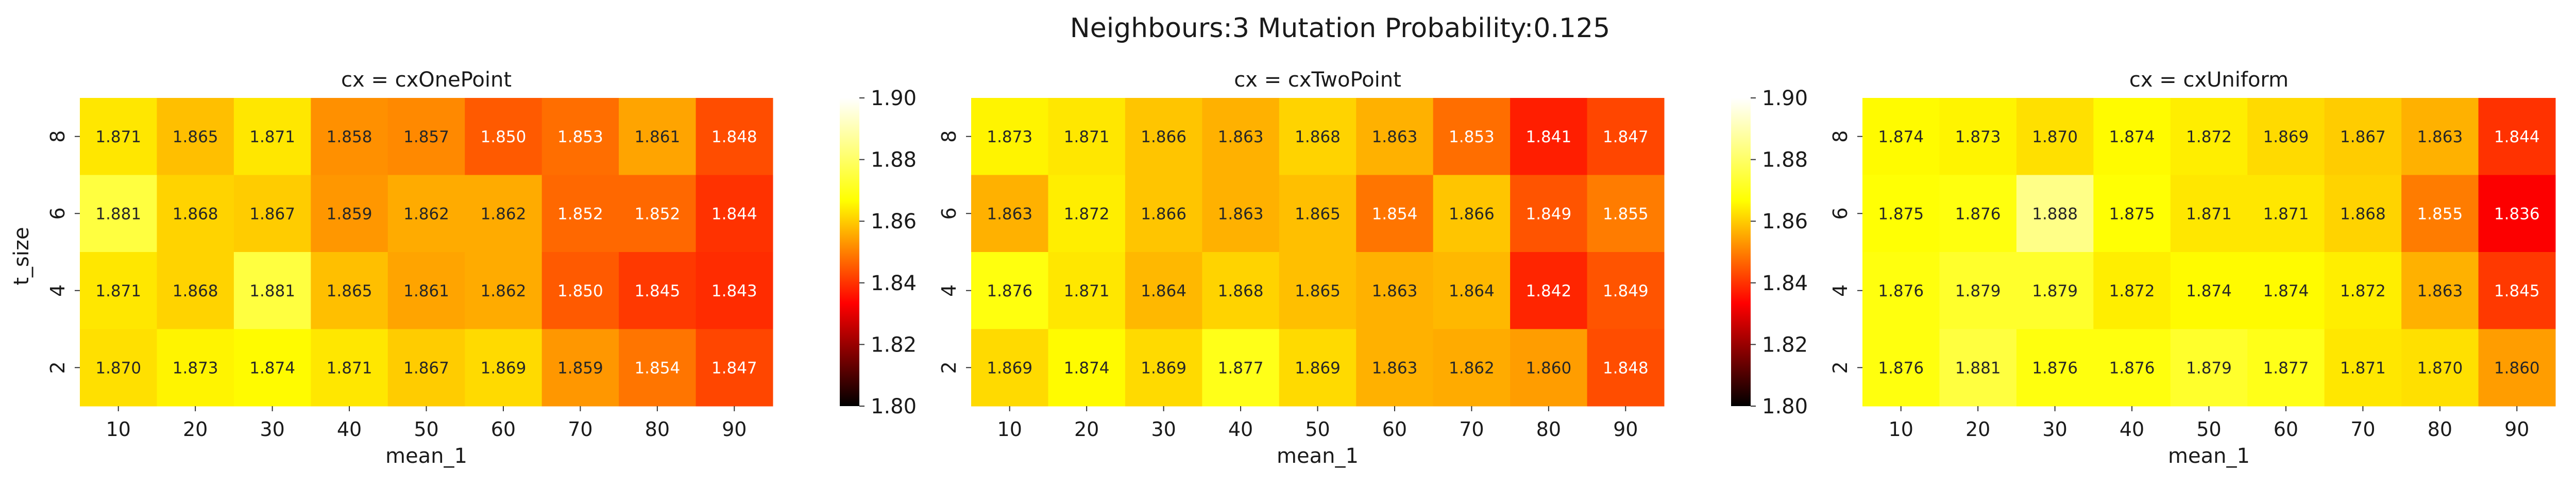 This screenshot has height=486, width=2576. What do you see at coordinates (2286, 429) in the screenshot?
I see `x-tick-label: 60` at bounding box center [2286, 429].